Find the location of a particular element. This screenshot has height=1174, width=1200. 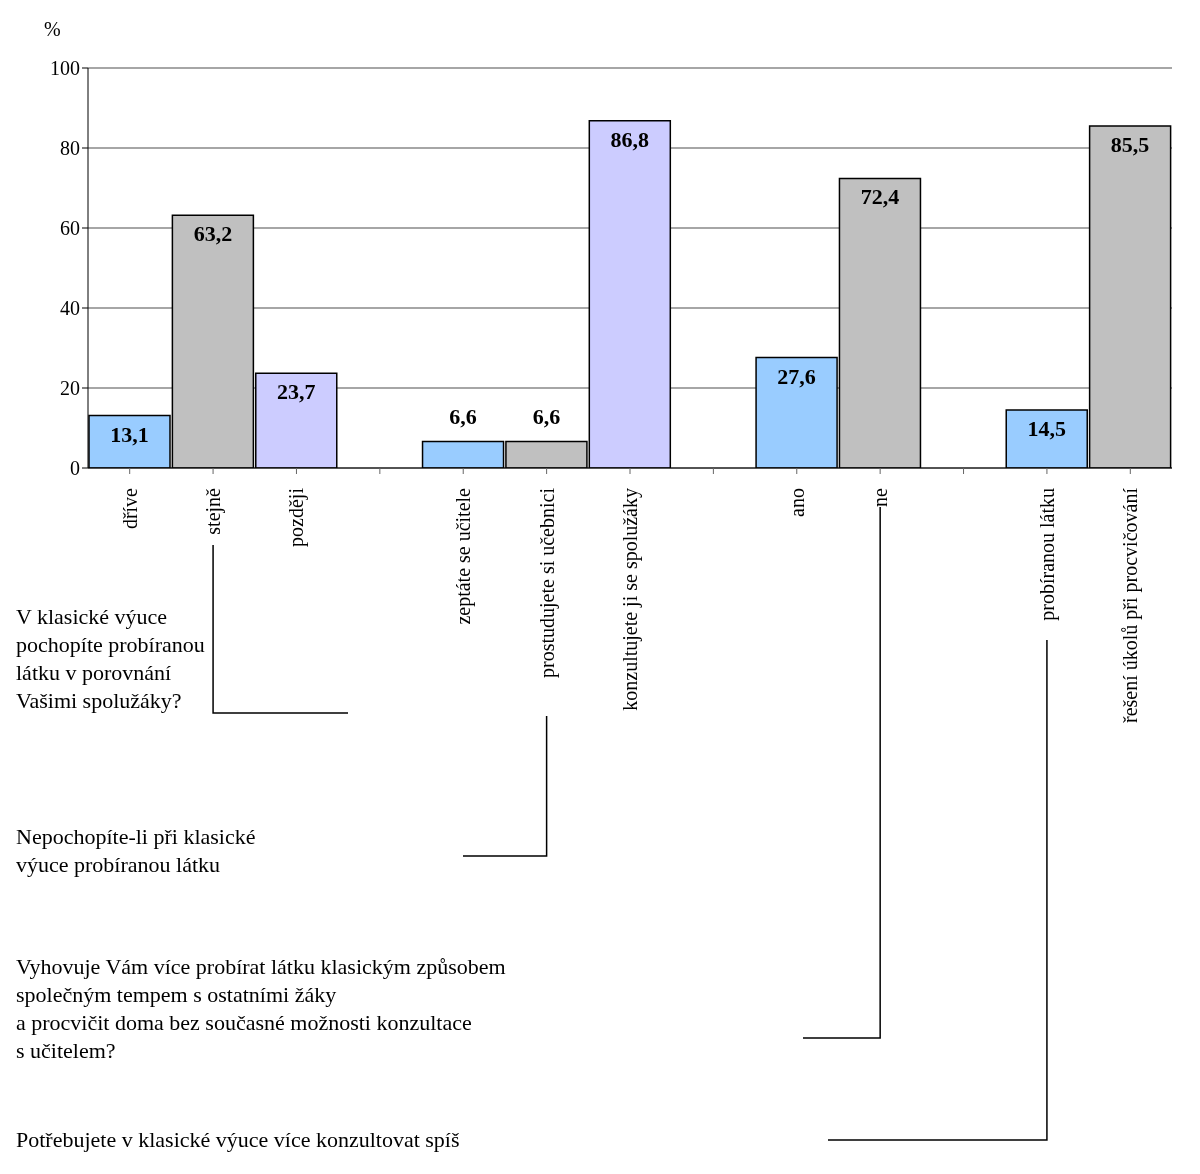

data-label: 72,4 is located at coordinates (880, 197).